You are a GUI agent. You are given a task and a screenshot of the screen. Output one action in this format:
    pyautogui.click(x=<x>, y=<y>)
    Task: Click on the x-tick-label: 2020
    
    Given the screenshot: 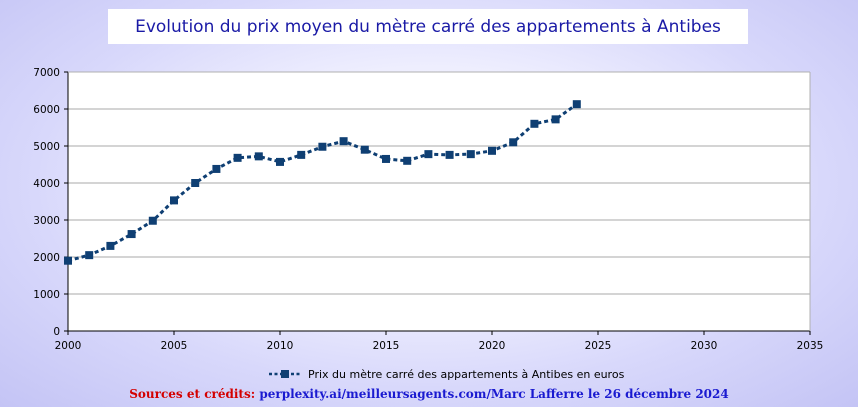 What is the action you would take?
    pyautogui.click(x=492, y=346)
    